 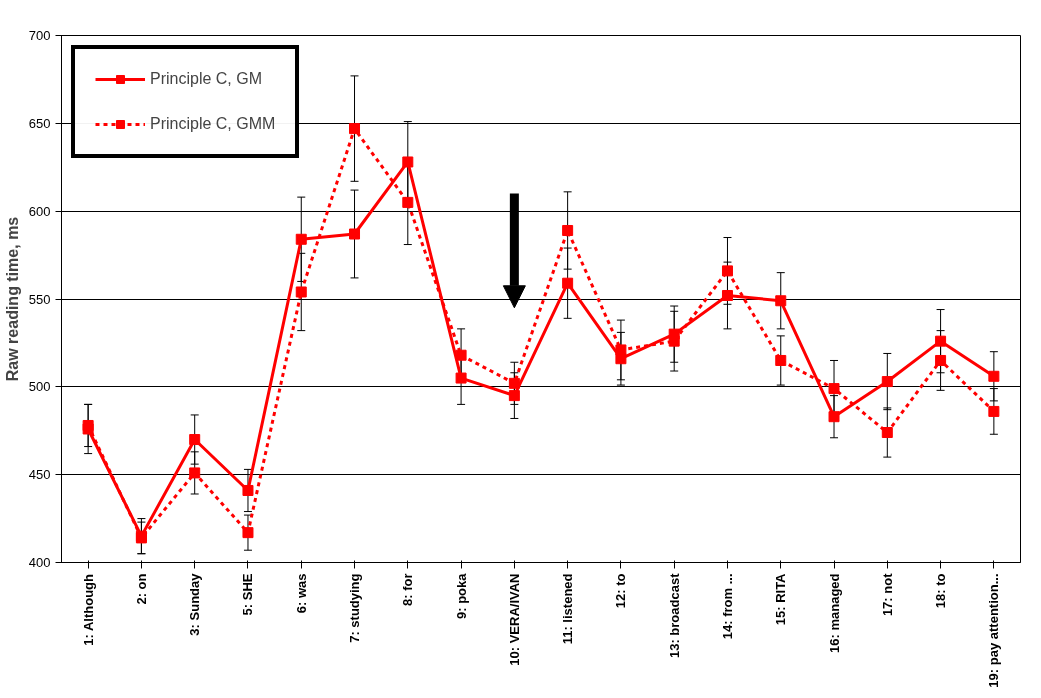 What do you see at coordinates (88, 609) in the screenshot?
I see `x-tick-label: 1: Although` at bounding box center [88, 609].